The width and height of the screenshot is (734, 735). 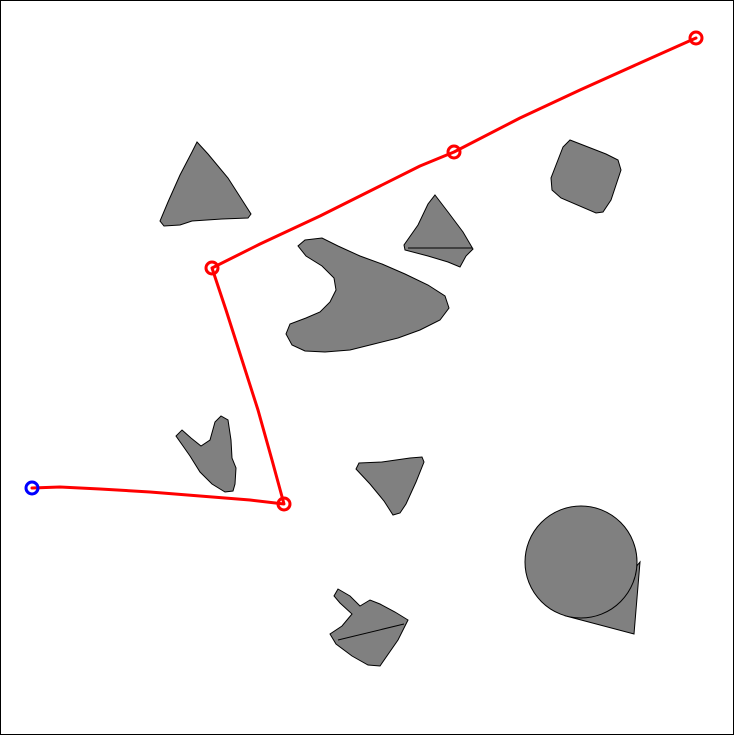 I want to click on start-marker, so click(x=32, y=488).